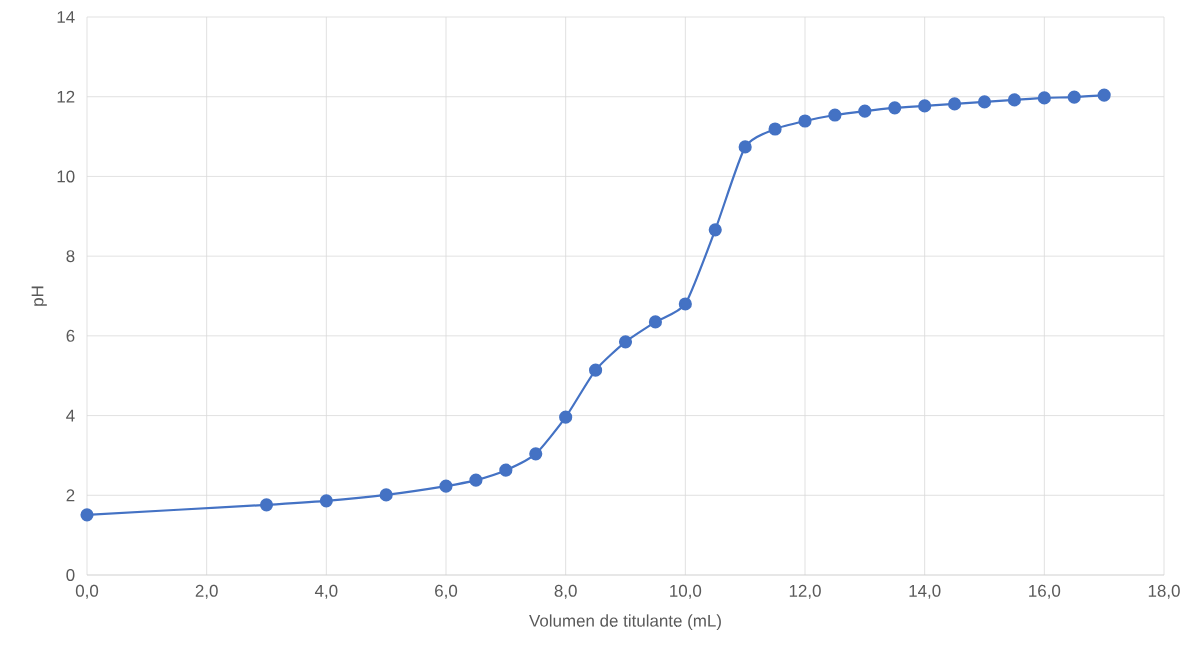 The height and width of the screenshot is (664, 1196). What do you see at coordinates (87, 591) in the screenshot?
I see `x-tick-label: 0,0` at bounding box center [87, 591].